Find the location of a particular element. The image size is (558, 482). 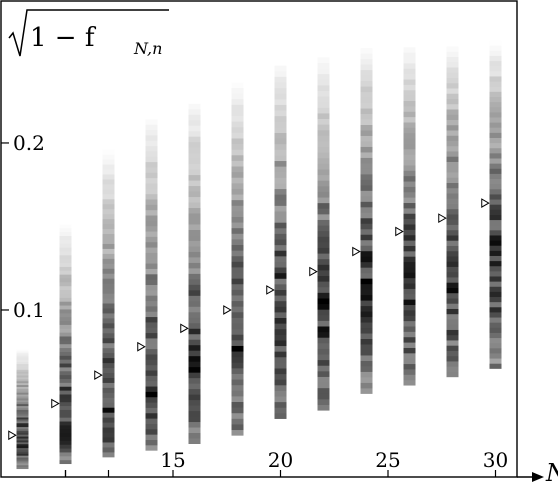

y-axis-label-main: 1 − f is located at coordinates (63, 38).